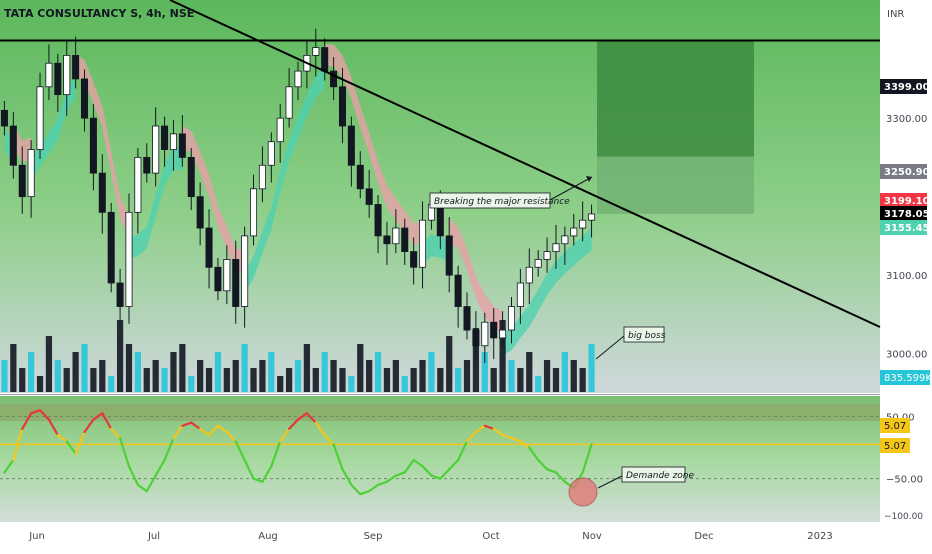  What do you see at coordinates (373, 536) in the screenshot?
I see `time-tick-label: Sep` at bounding box center [373, 536].